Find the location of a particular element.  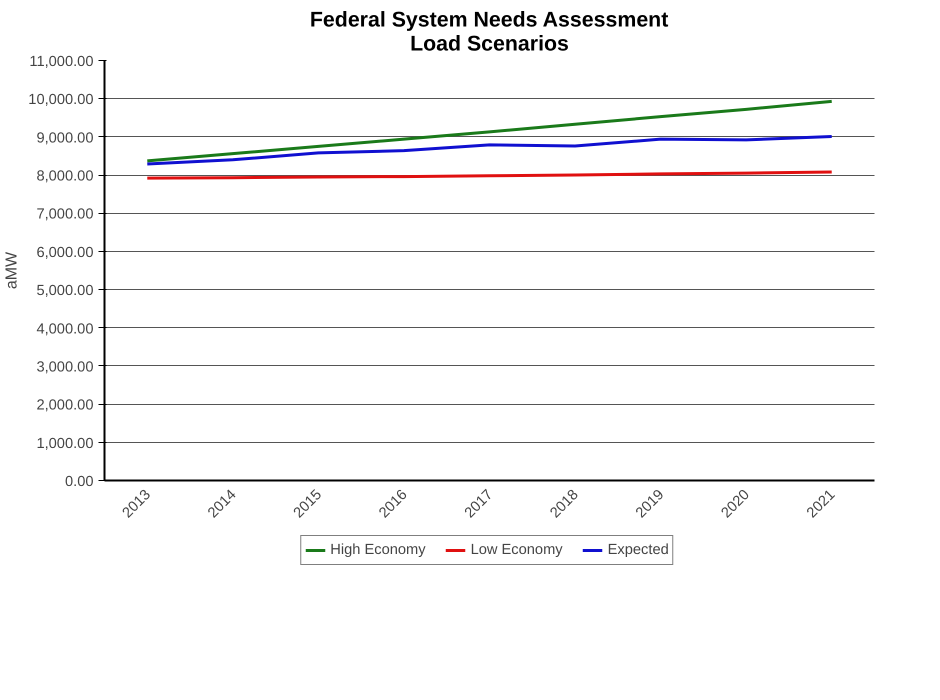

y-axis-title: aMW is located at coordinates (11, 270).